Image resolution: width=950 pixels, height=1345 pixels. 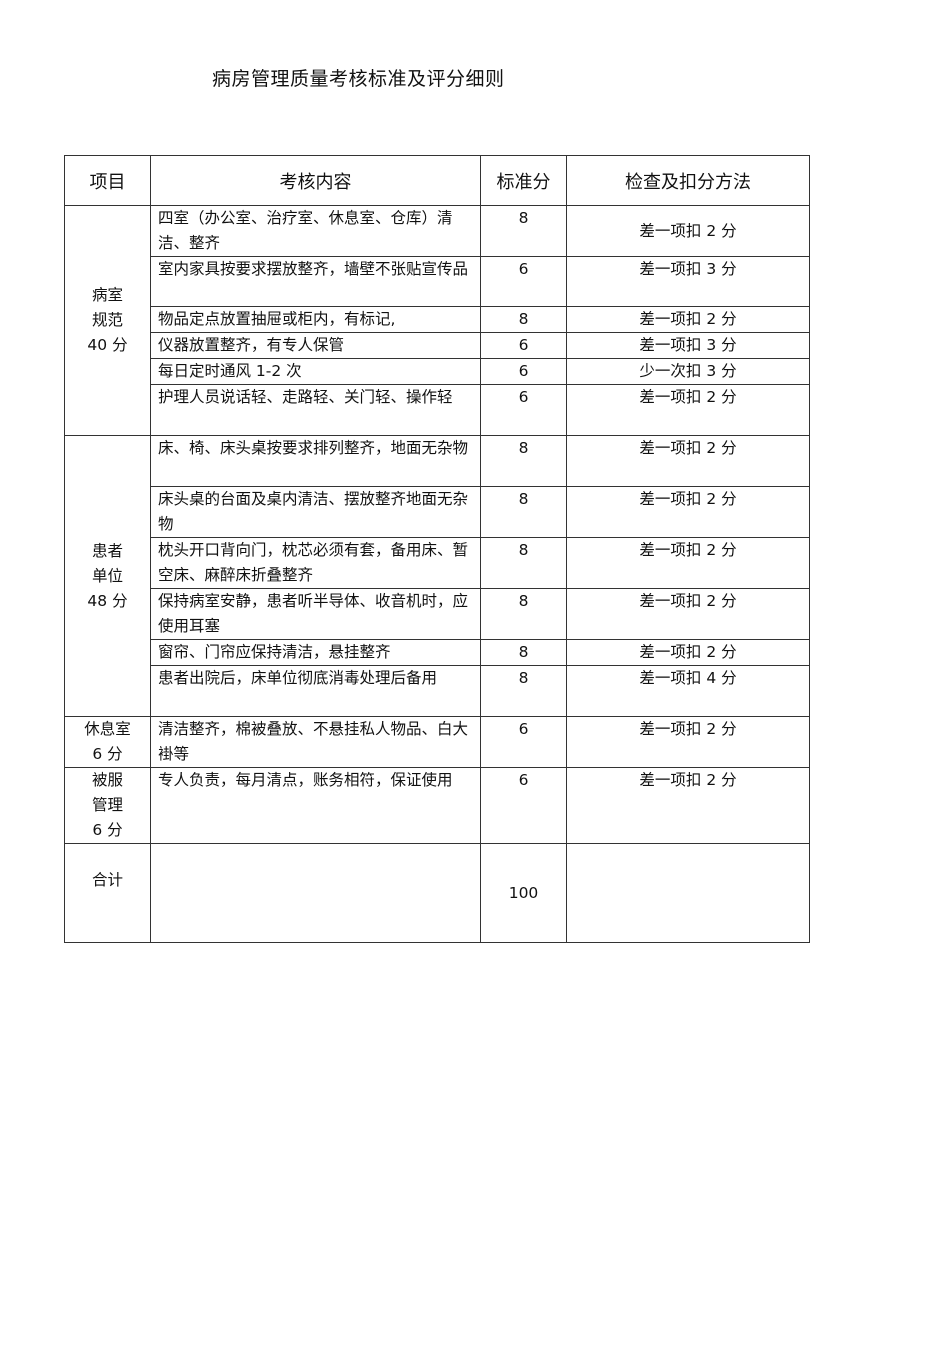 What do you see at coordinates (315, 231) in the screenshot?
I see `content-cell: 四室（办公室、治疗室、休息室、仓库）清洁、整齐` at bounding box center [315, 231].